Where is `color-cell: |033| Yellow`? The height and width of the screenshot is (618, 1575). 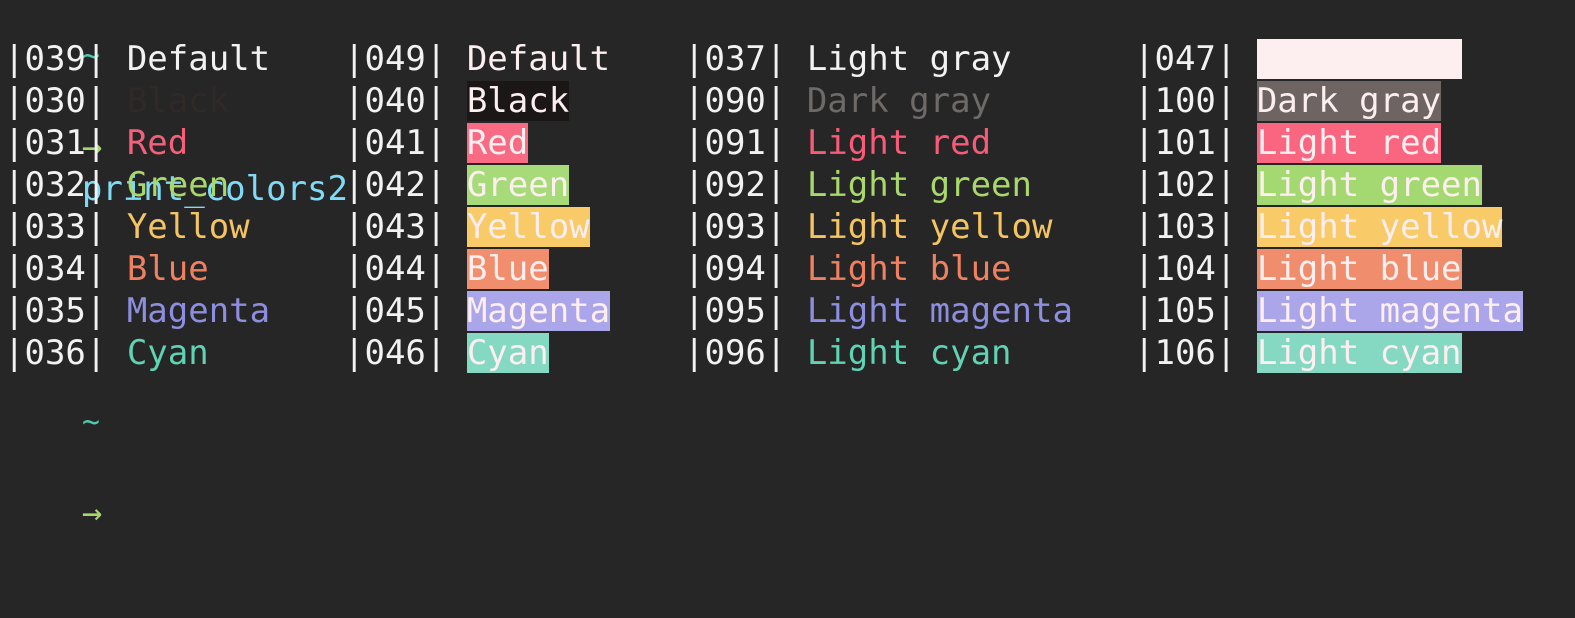 color-cell: |033| Yellow is located at coordinates (127, 227).